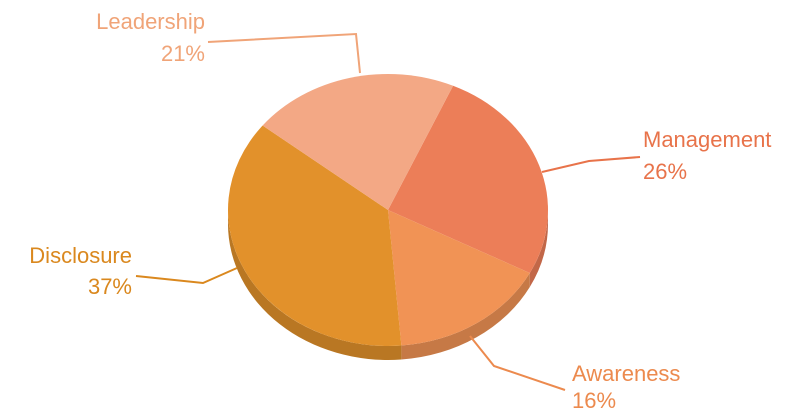 The width and height of the screenshot is (802, 410). What do you see at coordinates (594, 399) in the screenshot?
I see `value-label-awareness: 16%` at bounding box center [594, 399].